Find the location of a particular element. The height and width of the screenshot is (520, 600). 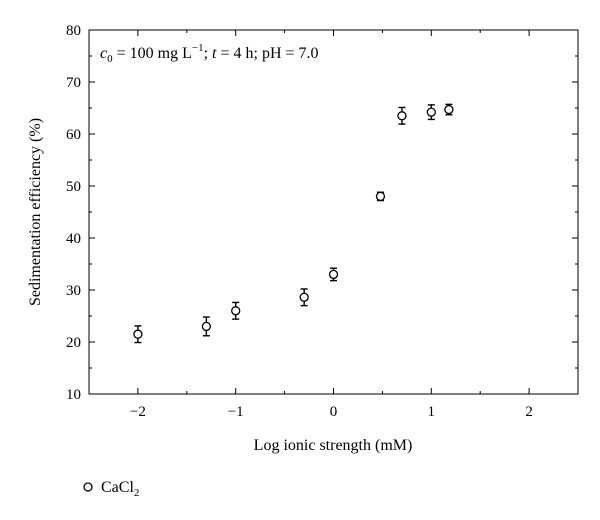

annotation-c-symbol: c is located at coordinates (103, 53).